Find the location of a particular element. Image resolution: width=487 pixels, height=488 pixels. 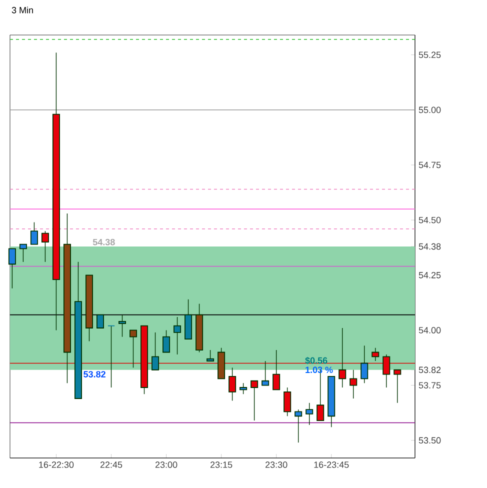

chart-title: 3 Min is located at coordinates (22, 10).